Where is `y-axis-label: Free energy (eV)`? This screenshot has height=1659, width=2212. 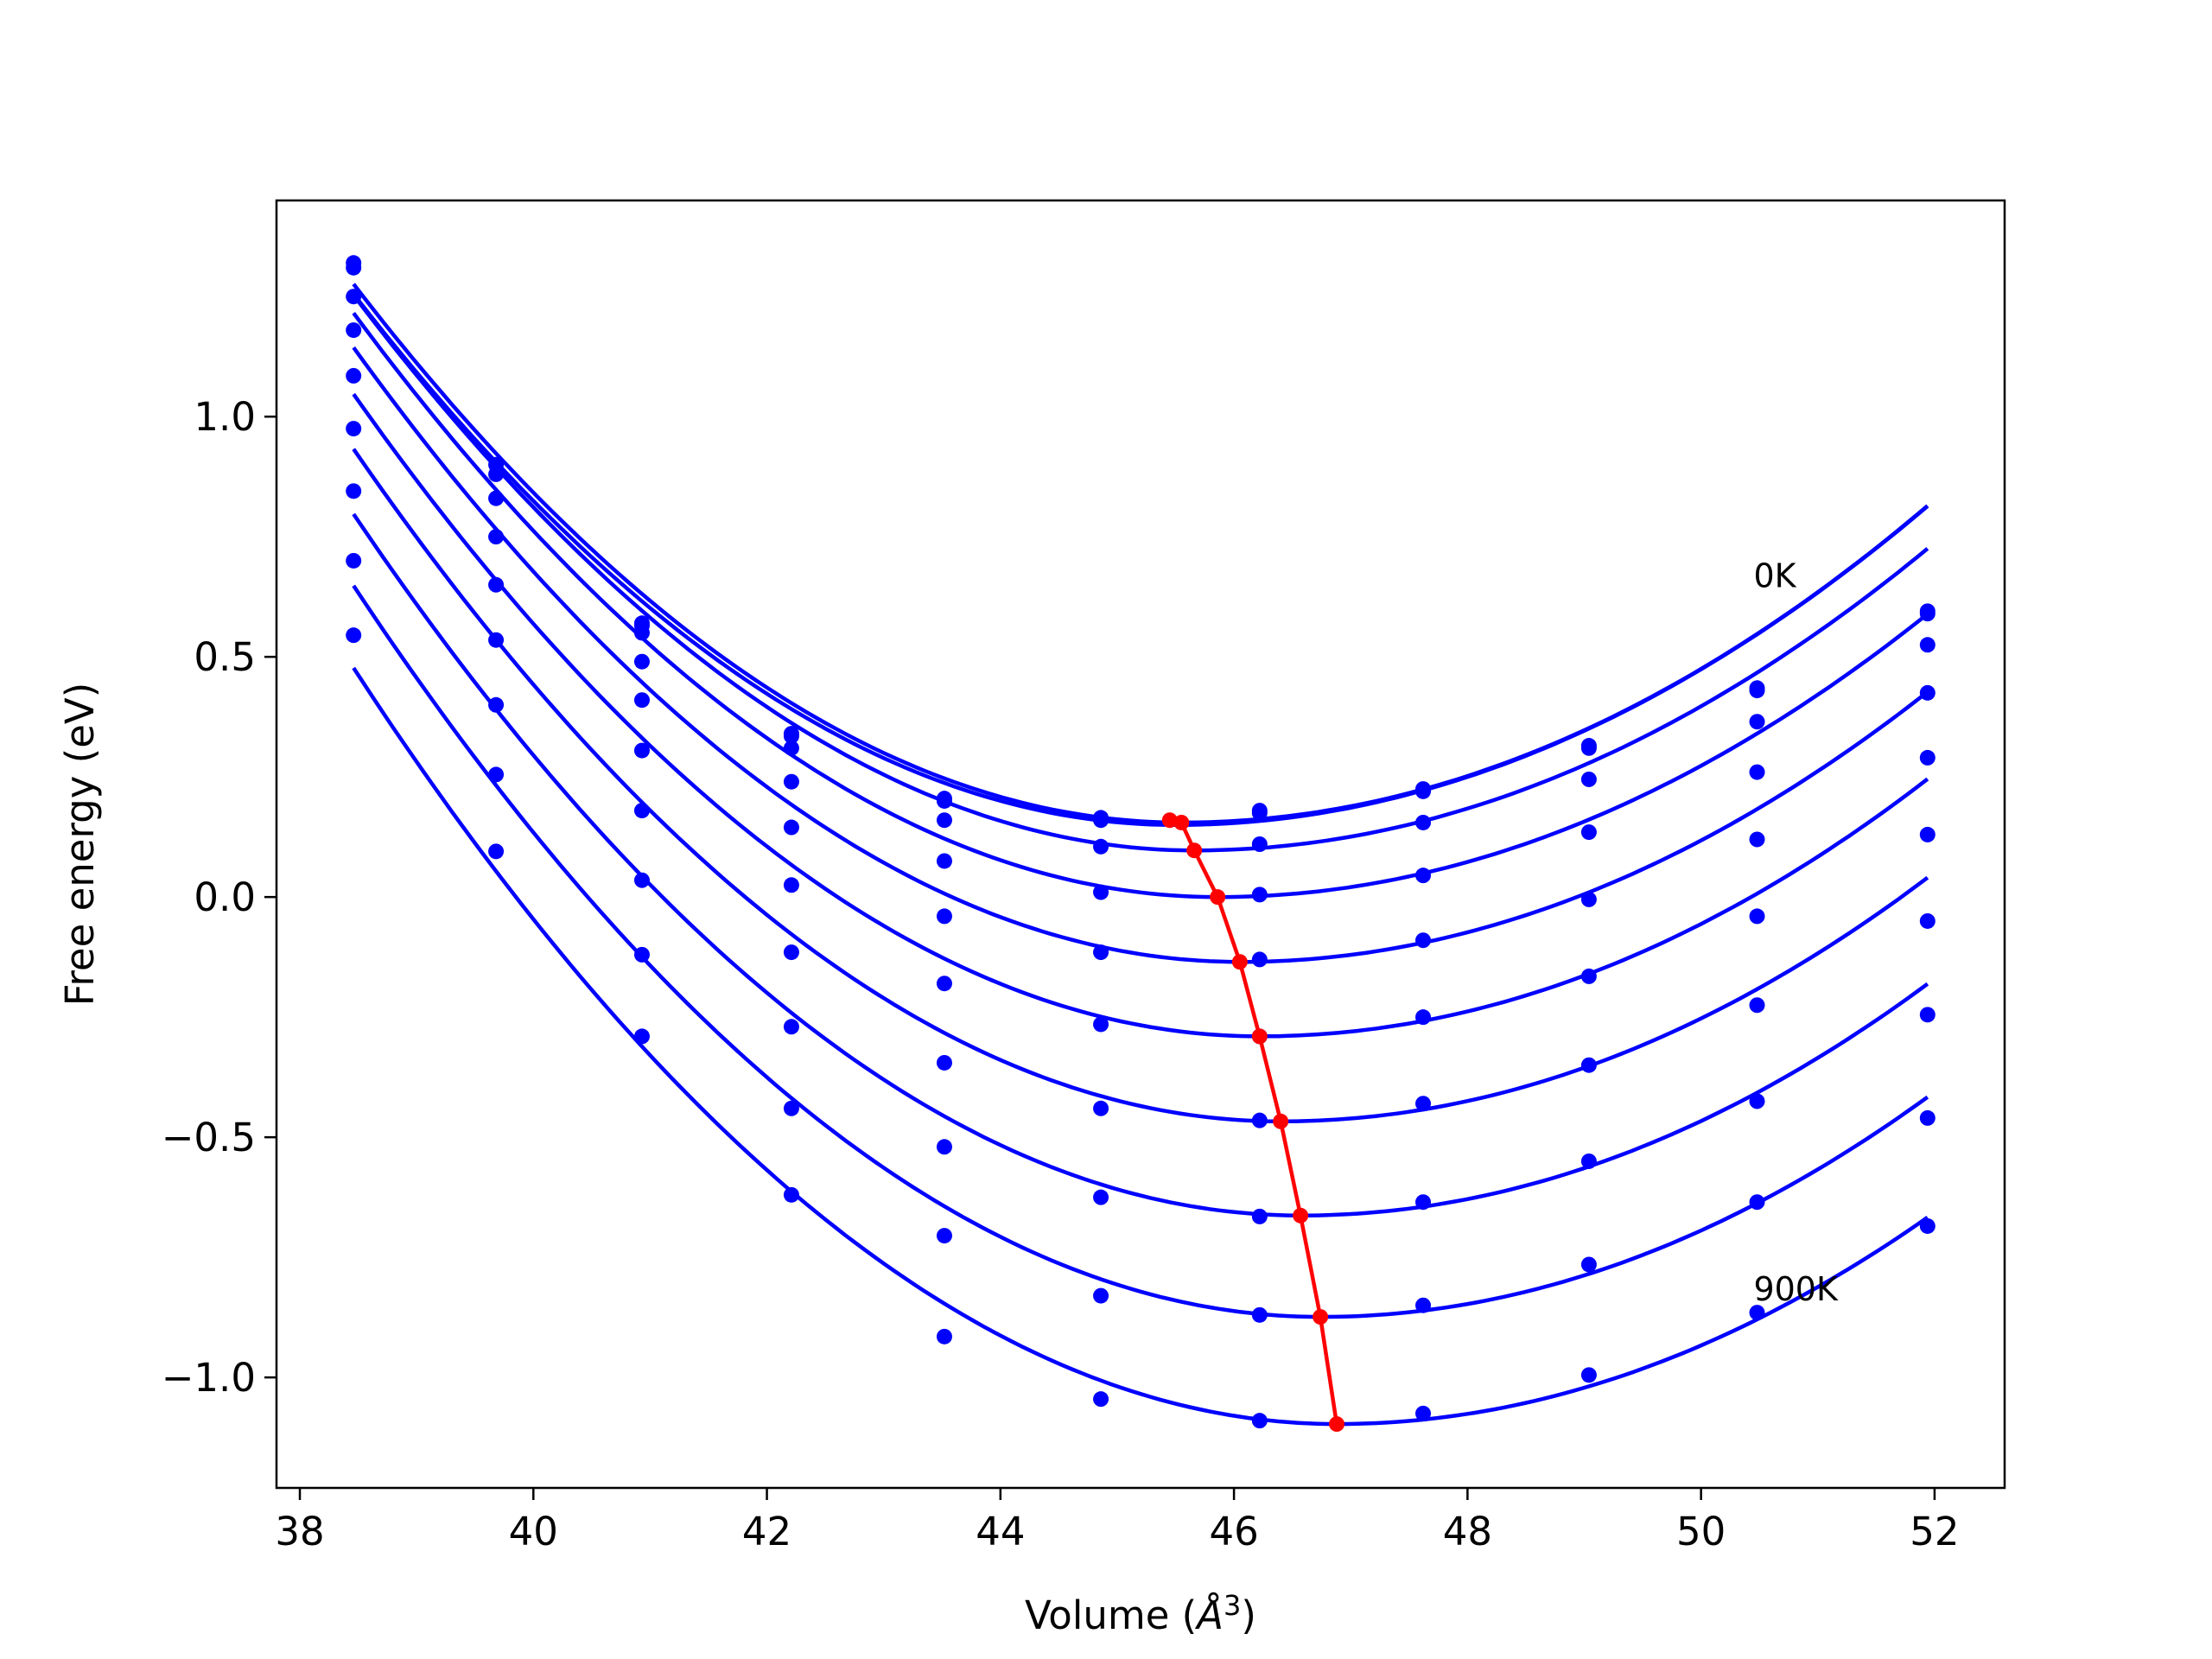
y-axis-label: Free energy (eV) is located at coordinates (80, 844).